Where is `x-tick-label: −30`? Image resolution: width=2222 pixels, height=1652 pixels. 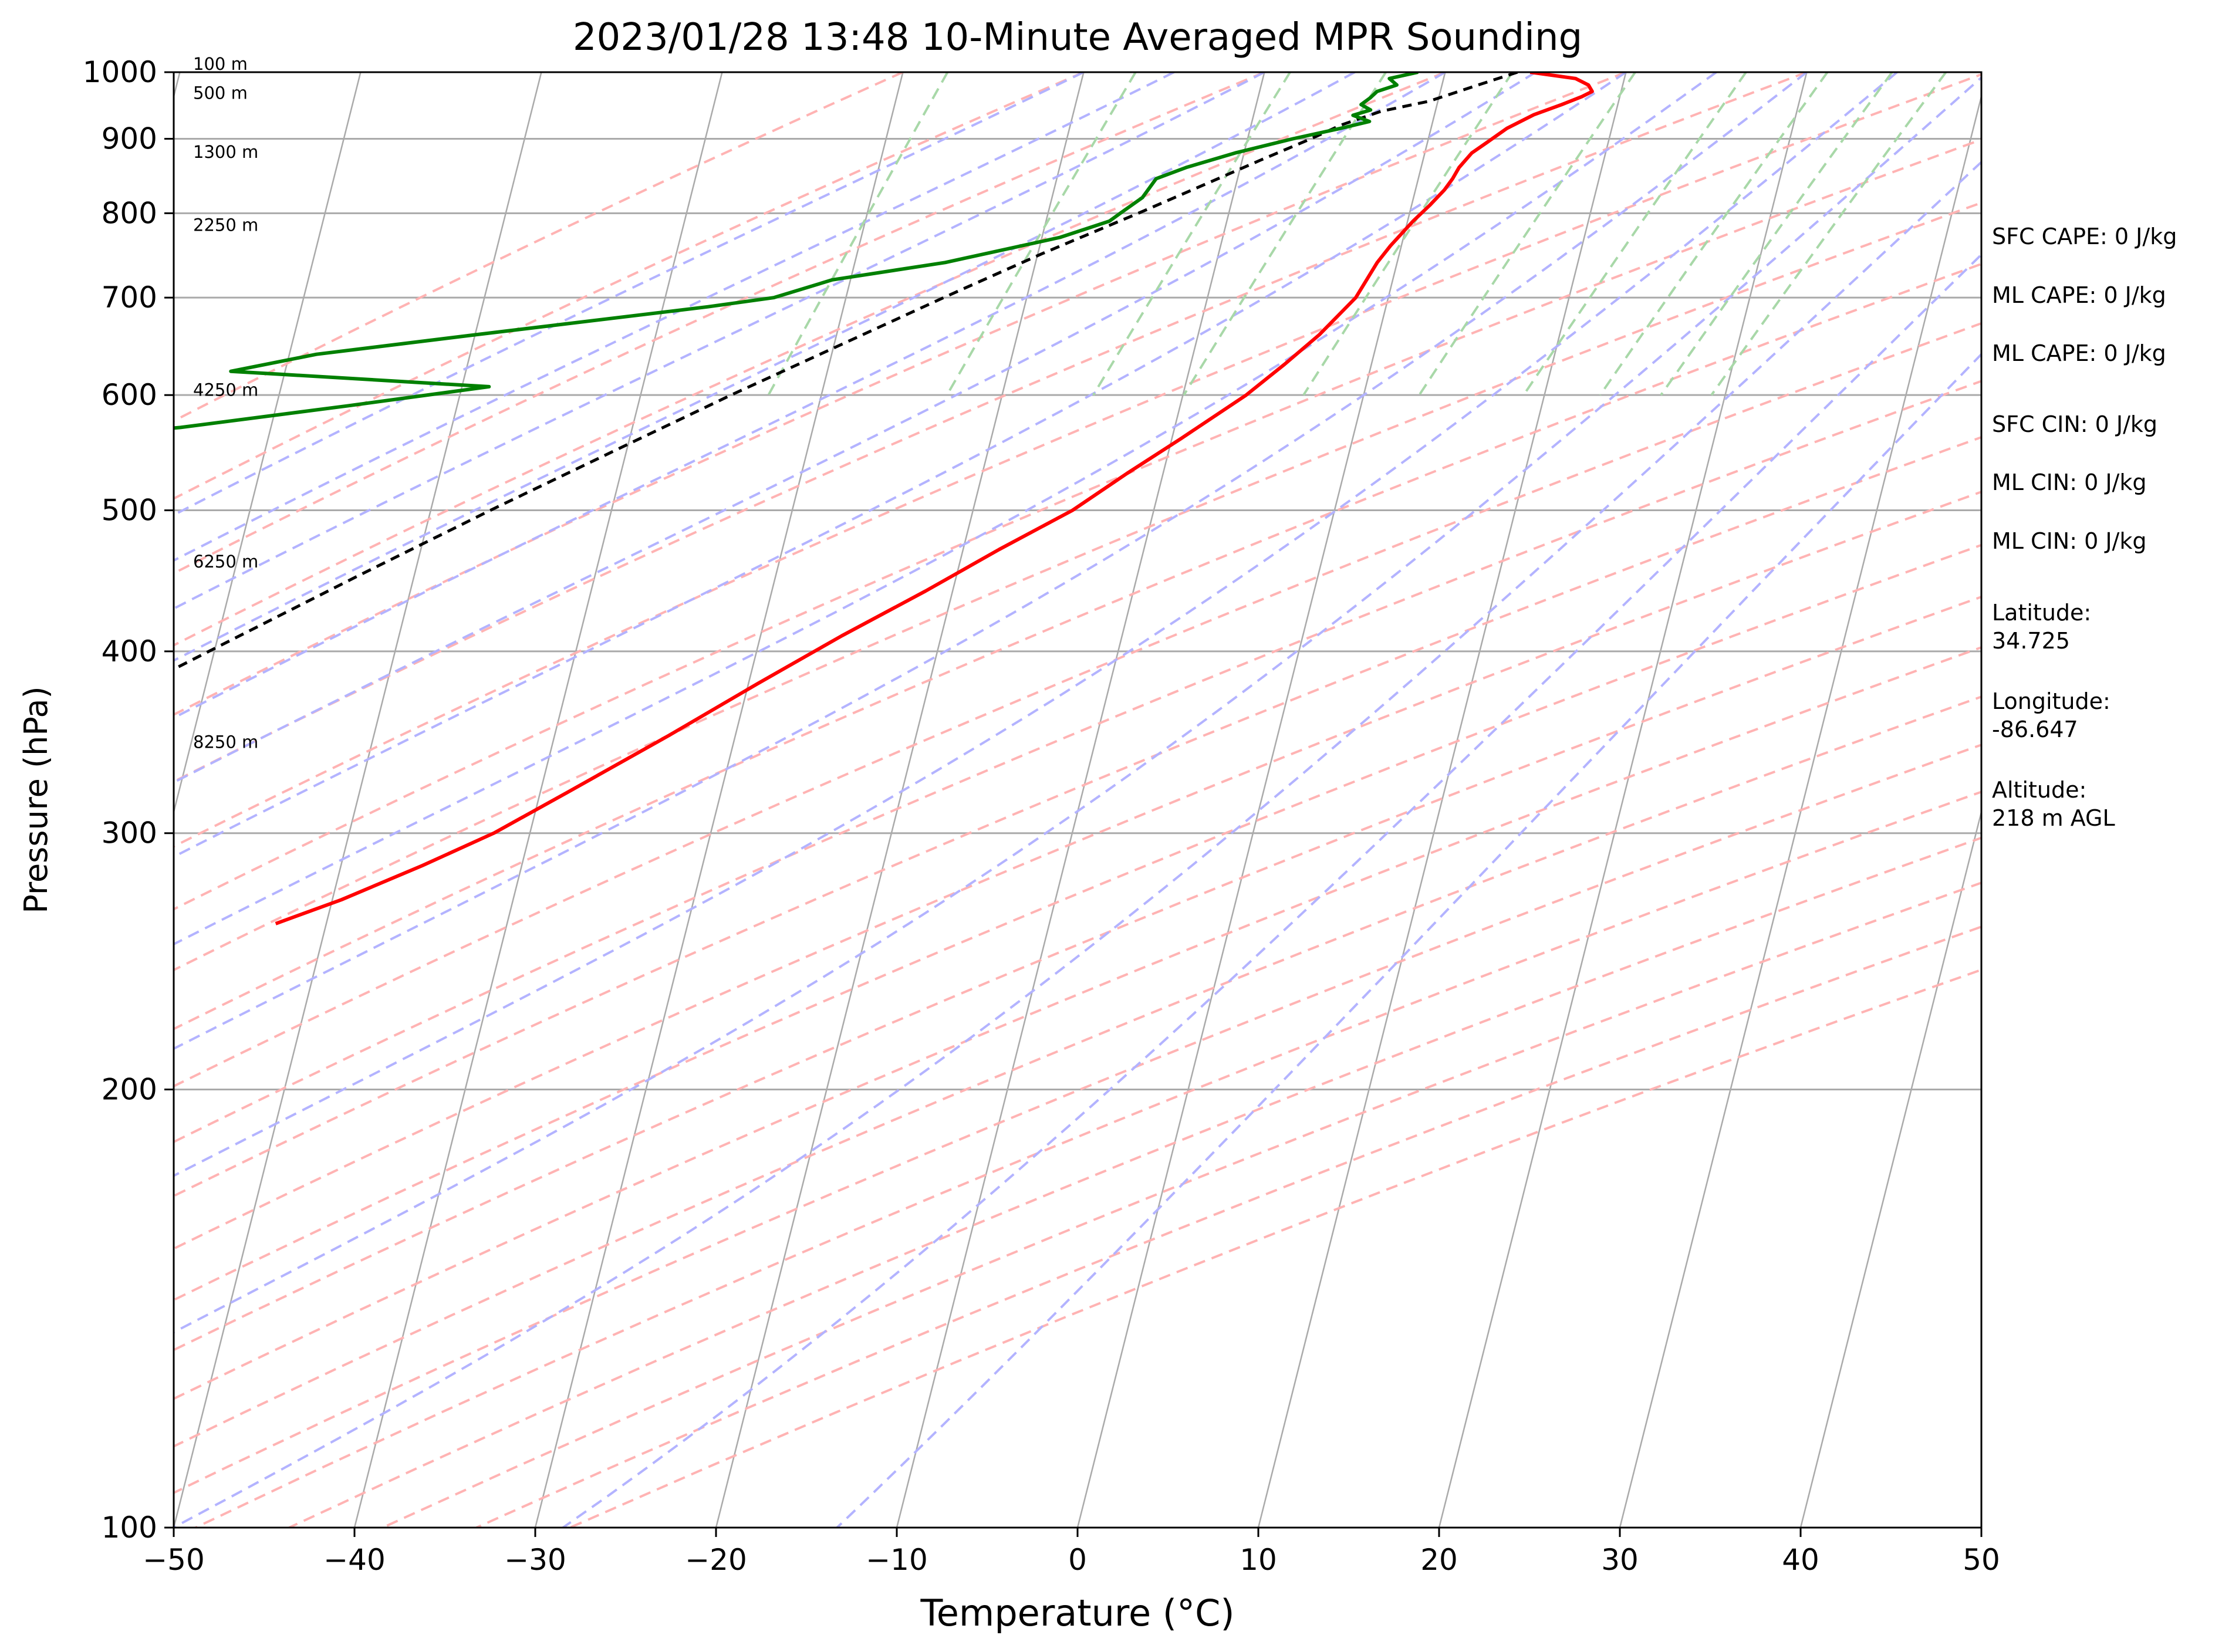
x-tick-label: −30 is located at coordinates (535, 1560).